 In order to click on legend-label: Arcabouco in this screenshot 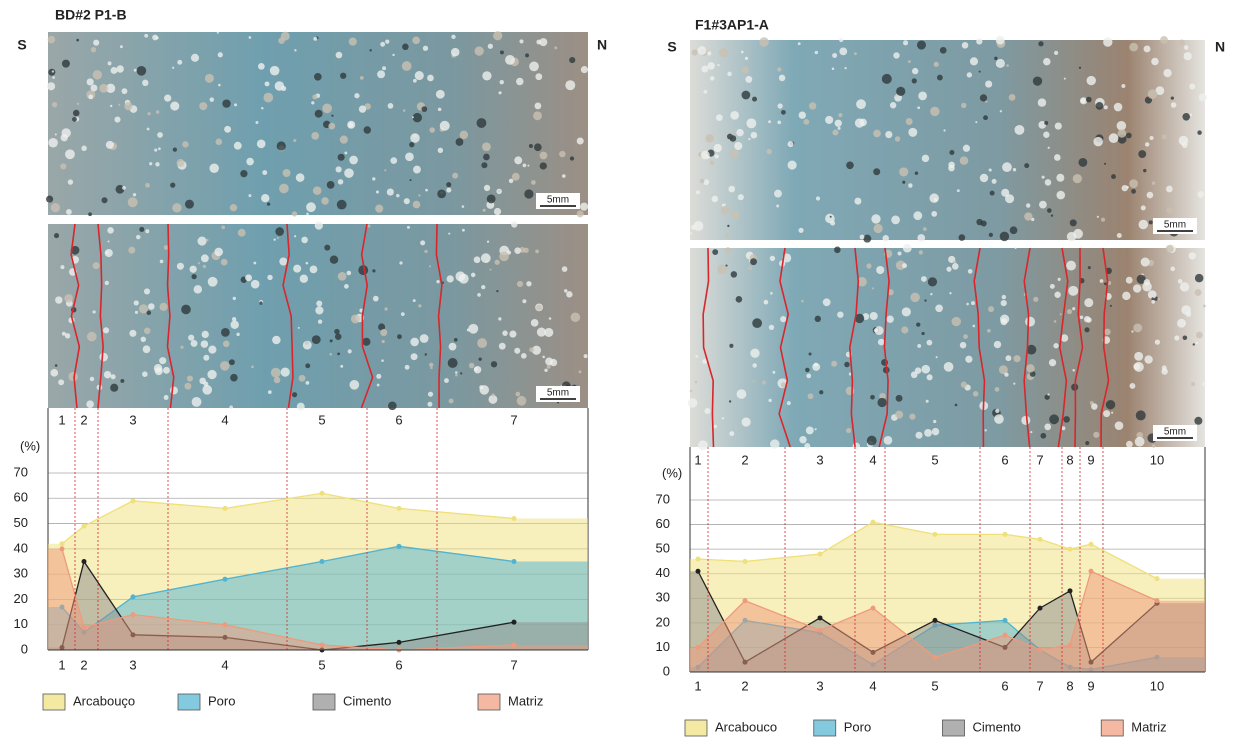, I will do `click(746, 726)`.